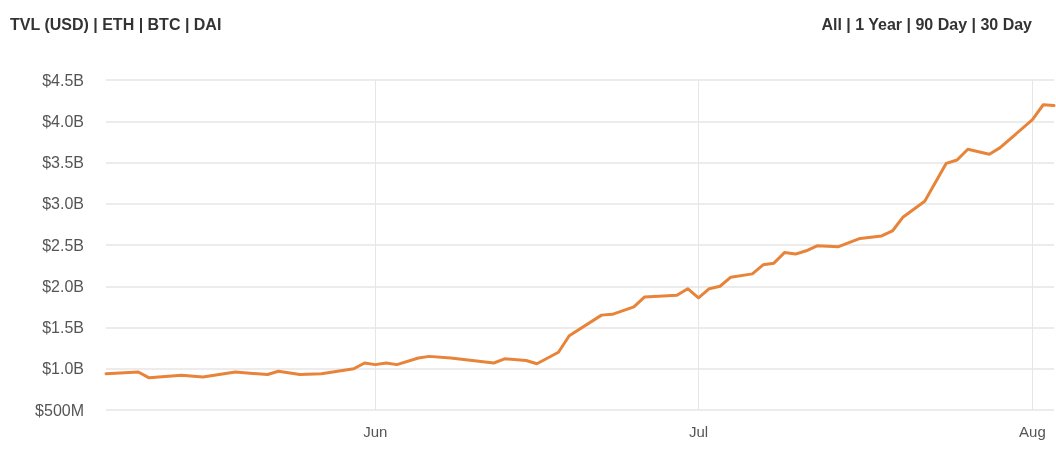 The width and height of the screenshot is (1056, 457). I want to click on y-tick-label: $2.0B, so click(63, 286).